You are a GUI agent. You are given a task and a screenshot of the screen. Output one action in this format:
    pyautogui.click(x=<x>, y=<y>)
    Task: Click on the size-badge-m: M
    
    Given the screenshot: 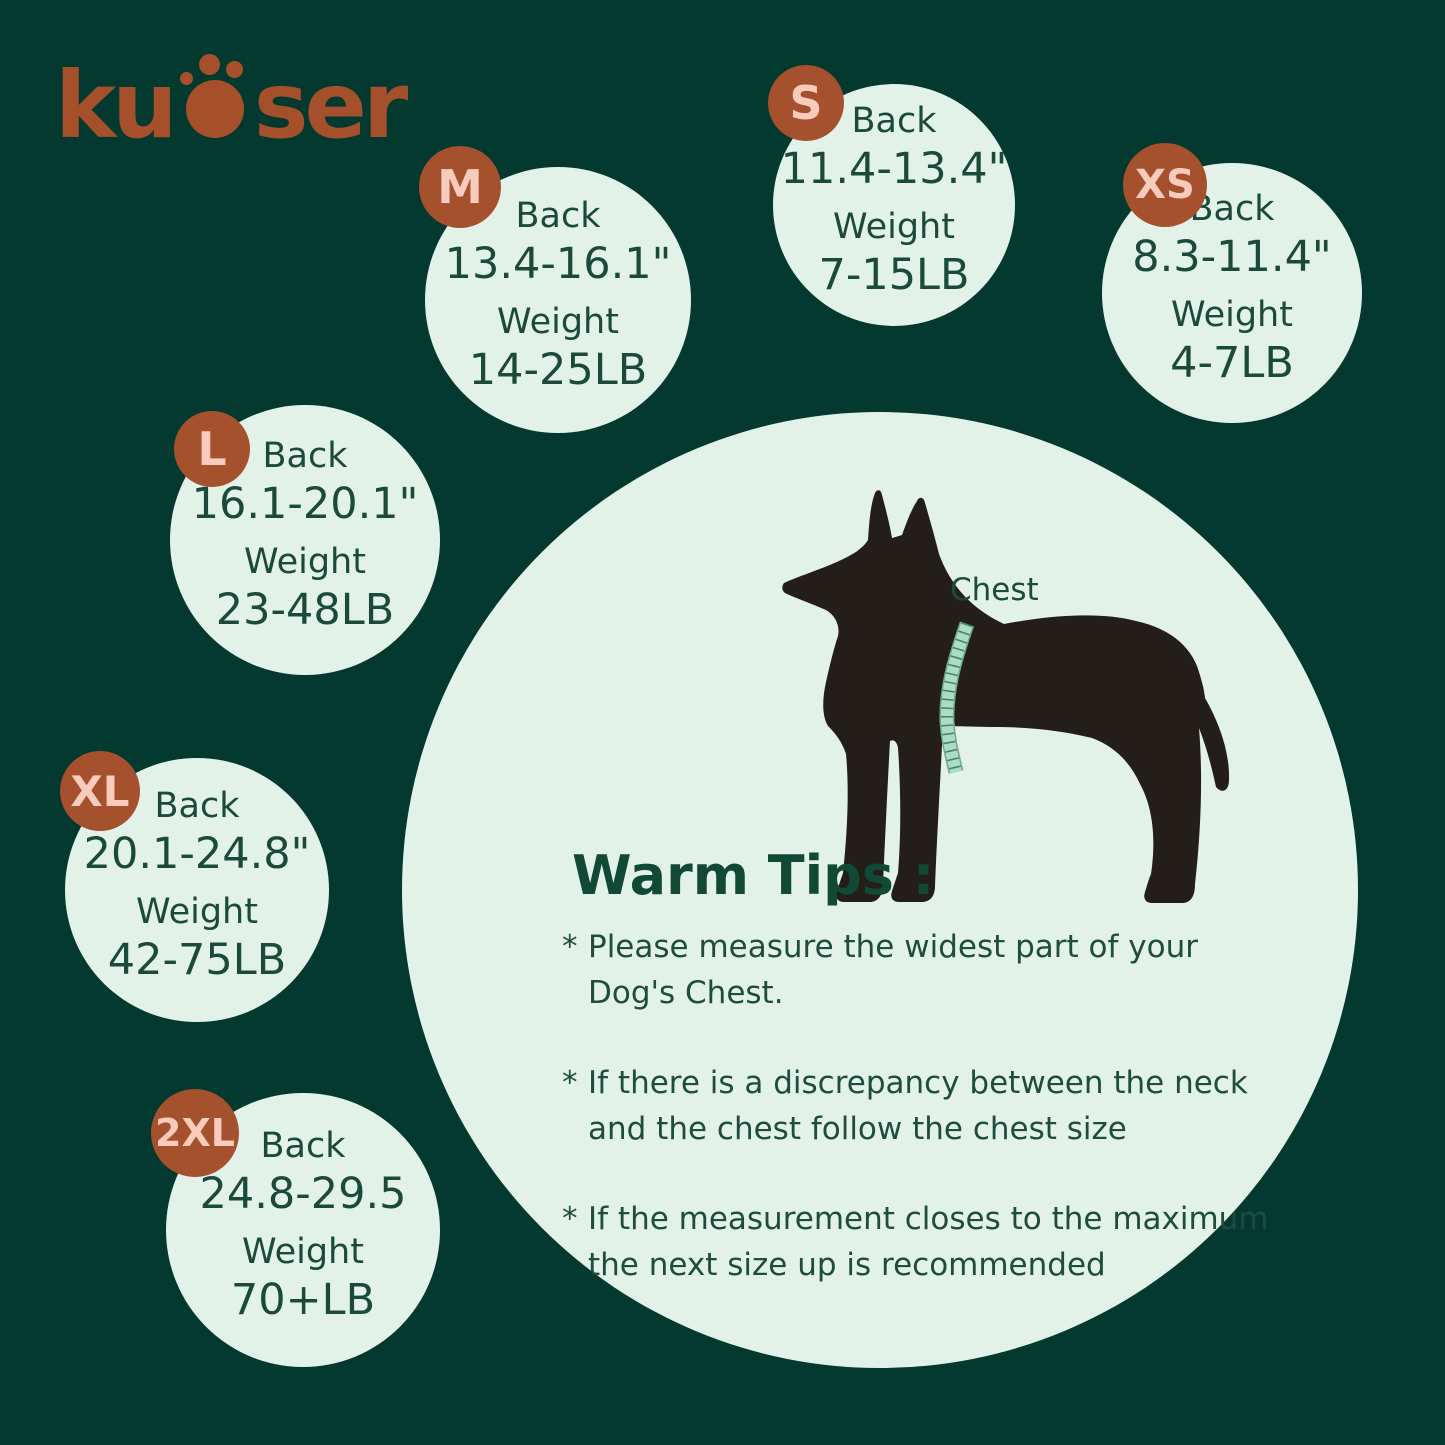 What is the action you would take?
    pyautogui.click(x=460, y=187)
    